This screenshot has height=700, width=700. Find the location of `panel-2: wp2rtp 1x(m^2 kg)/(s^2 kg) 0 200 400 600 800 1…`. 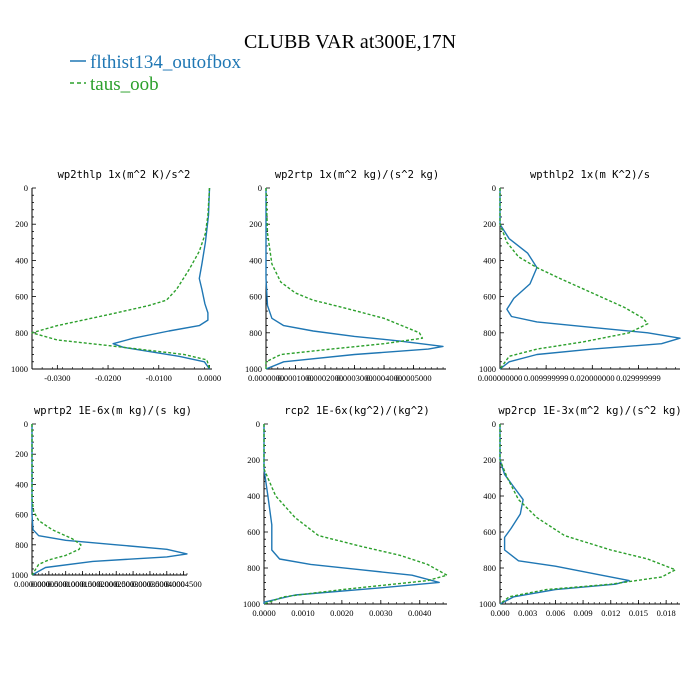

panel-2: wp2rtp 1x(m^2 kg)/(s^2 kg) 0 200 400 600 800 1… is located at coordinates (345, 276).